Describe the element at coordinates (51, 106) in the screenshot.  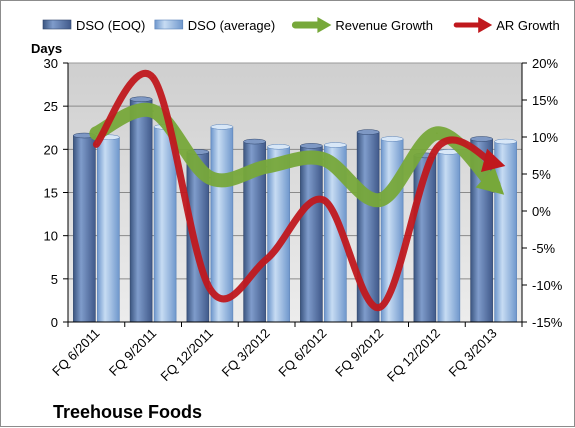
I see `y-tick-label: 25` at that location.